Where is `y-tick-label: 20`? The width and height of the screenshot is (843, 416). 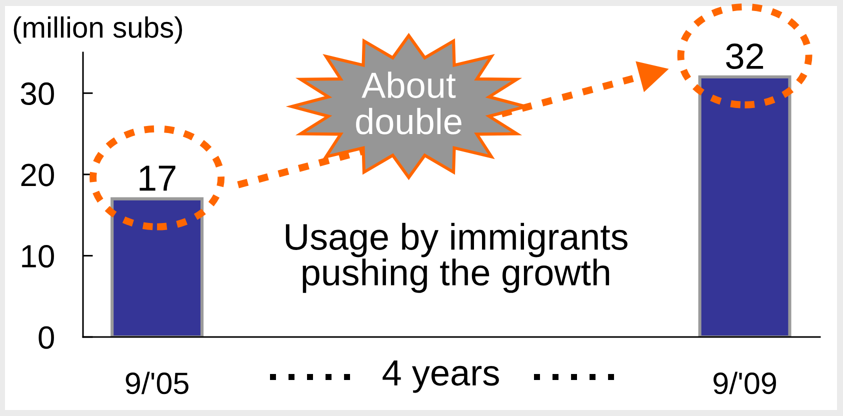 y-tick-label: 20 is located at coordinates (37, 175).